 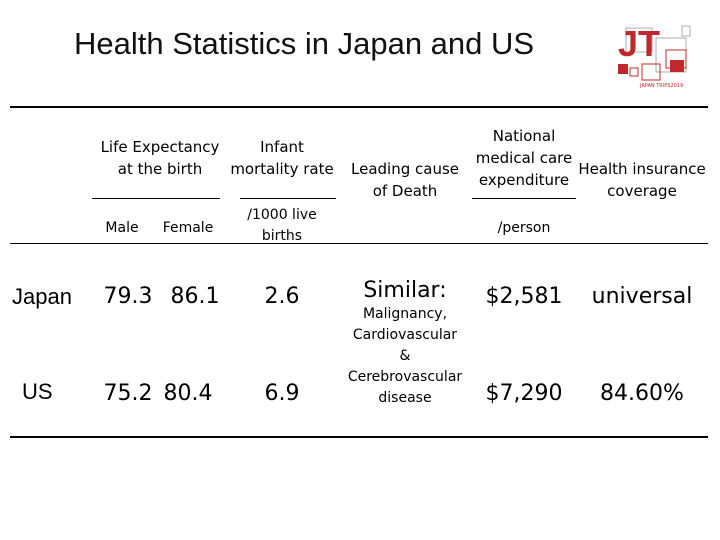 What do you see at coordinates (405, 180) in the screenshot?
I see `header-leading-cause: Leading cause of Death` at bounding box center [405, 180].